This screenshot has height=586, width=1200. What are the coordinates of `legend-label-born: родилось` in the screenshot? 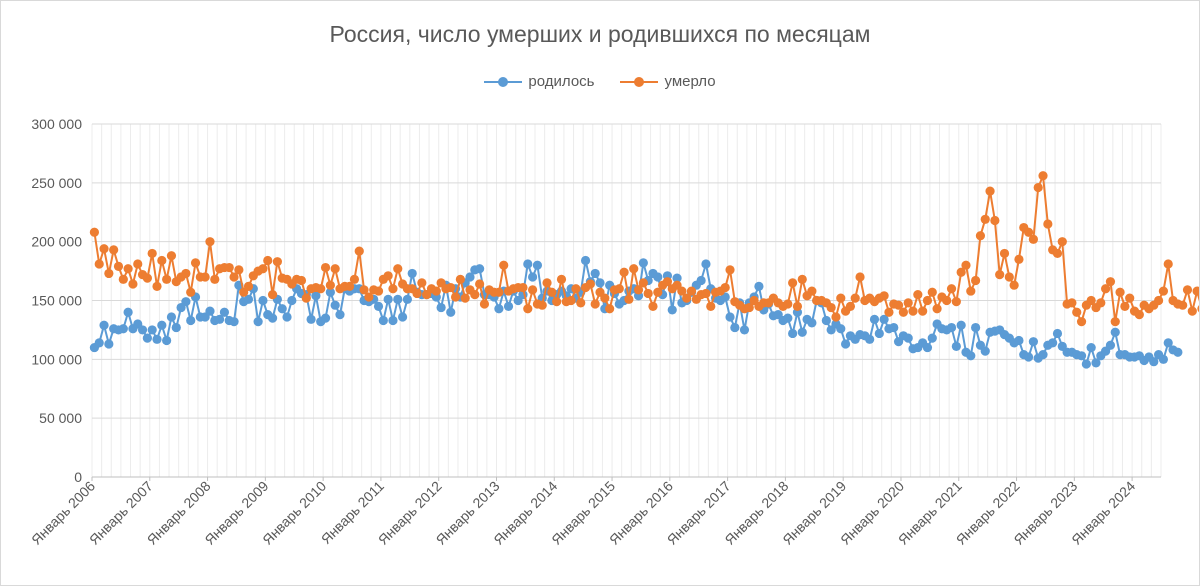 It's located at (561, 81).